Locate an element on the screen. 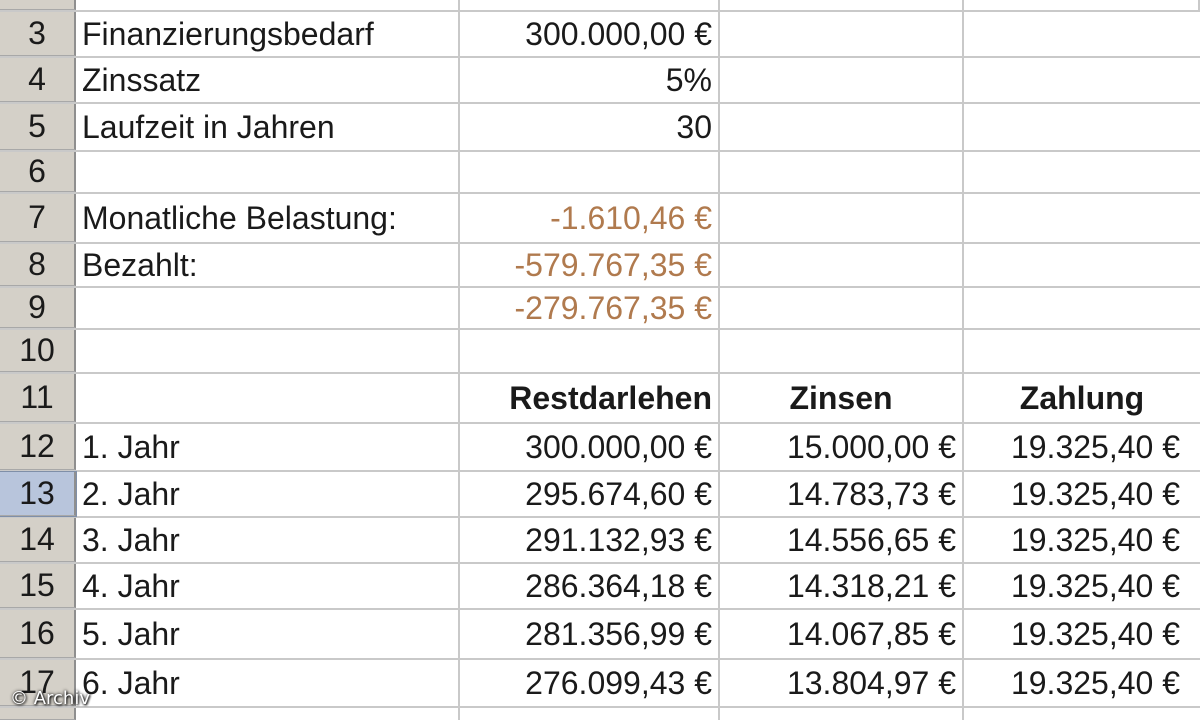 This screenshot has width=1200, height=720. row-header: 14 is located at coordinates (38, 540).